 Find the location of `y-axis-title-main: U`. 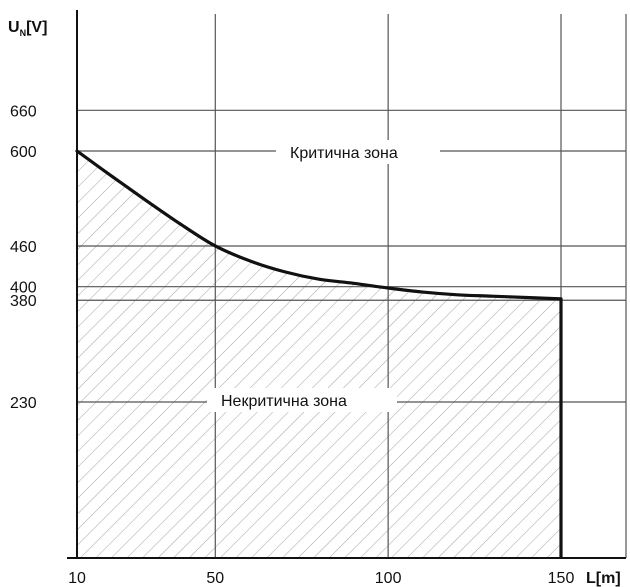

y-axis-title-main: U is located at coordinates (14, 27).